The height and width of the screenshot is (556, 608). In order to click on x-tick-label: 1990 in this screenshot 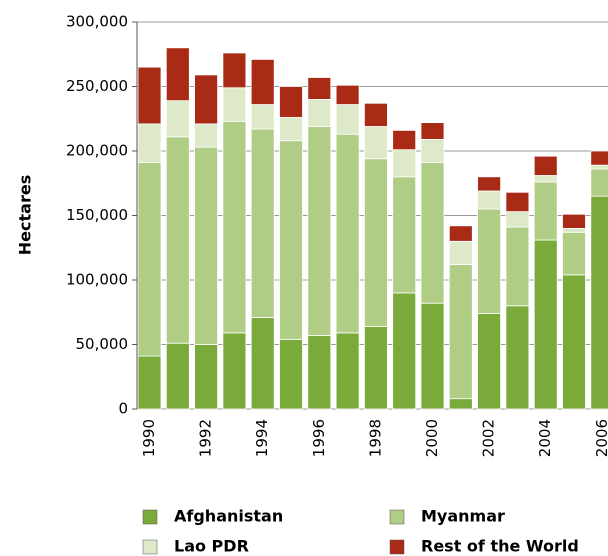, I will do `click(149, 438)`.